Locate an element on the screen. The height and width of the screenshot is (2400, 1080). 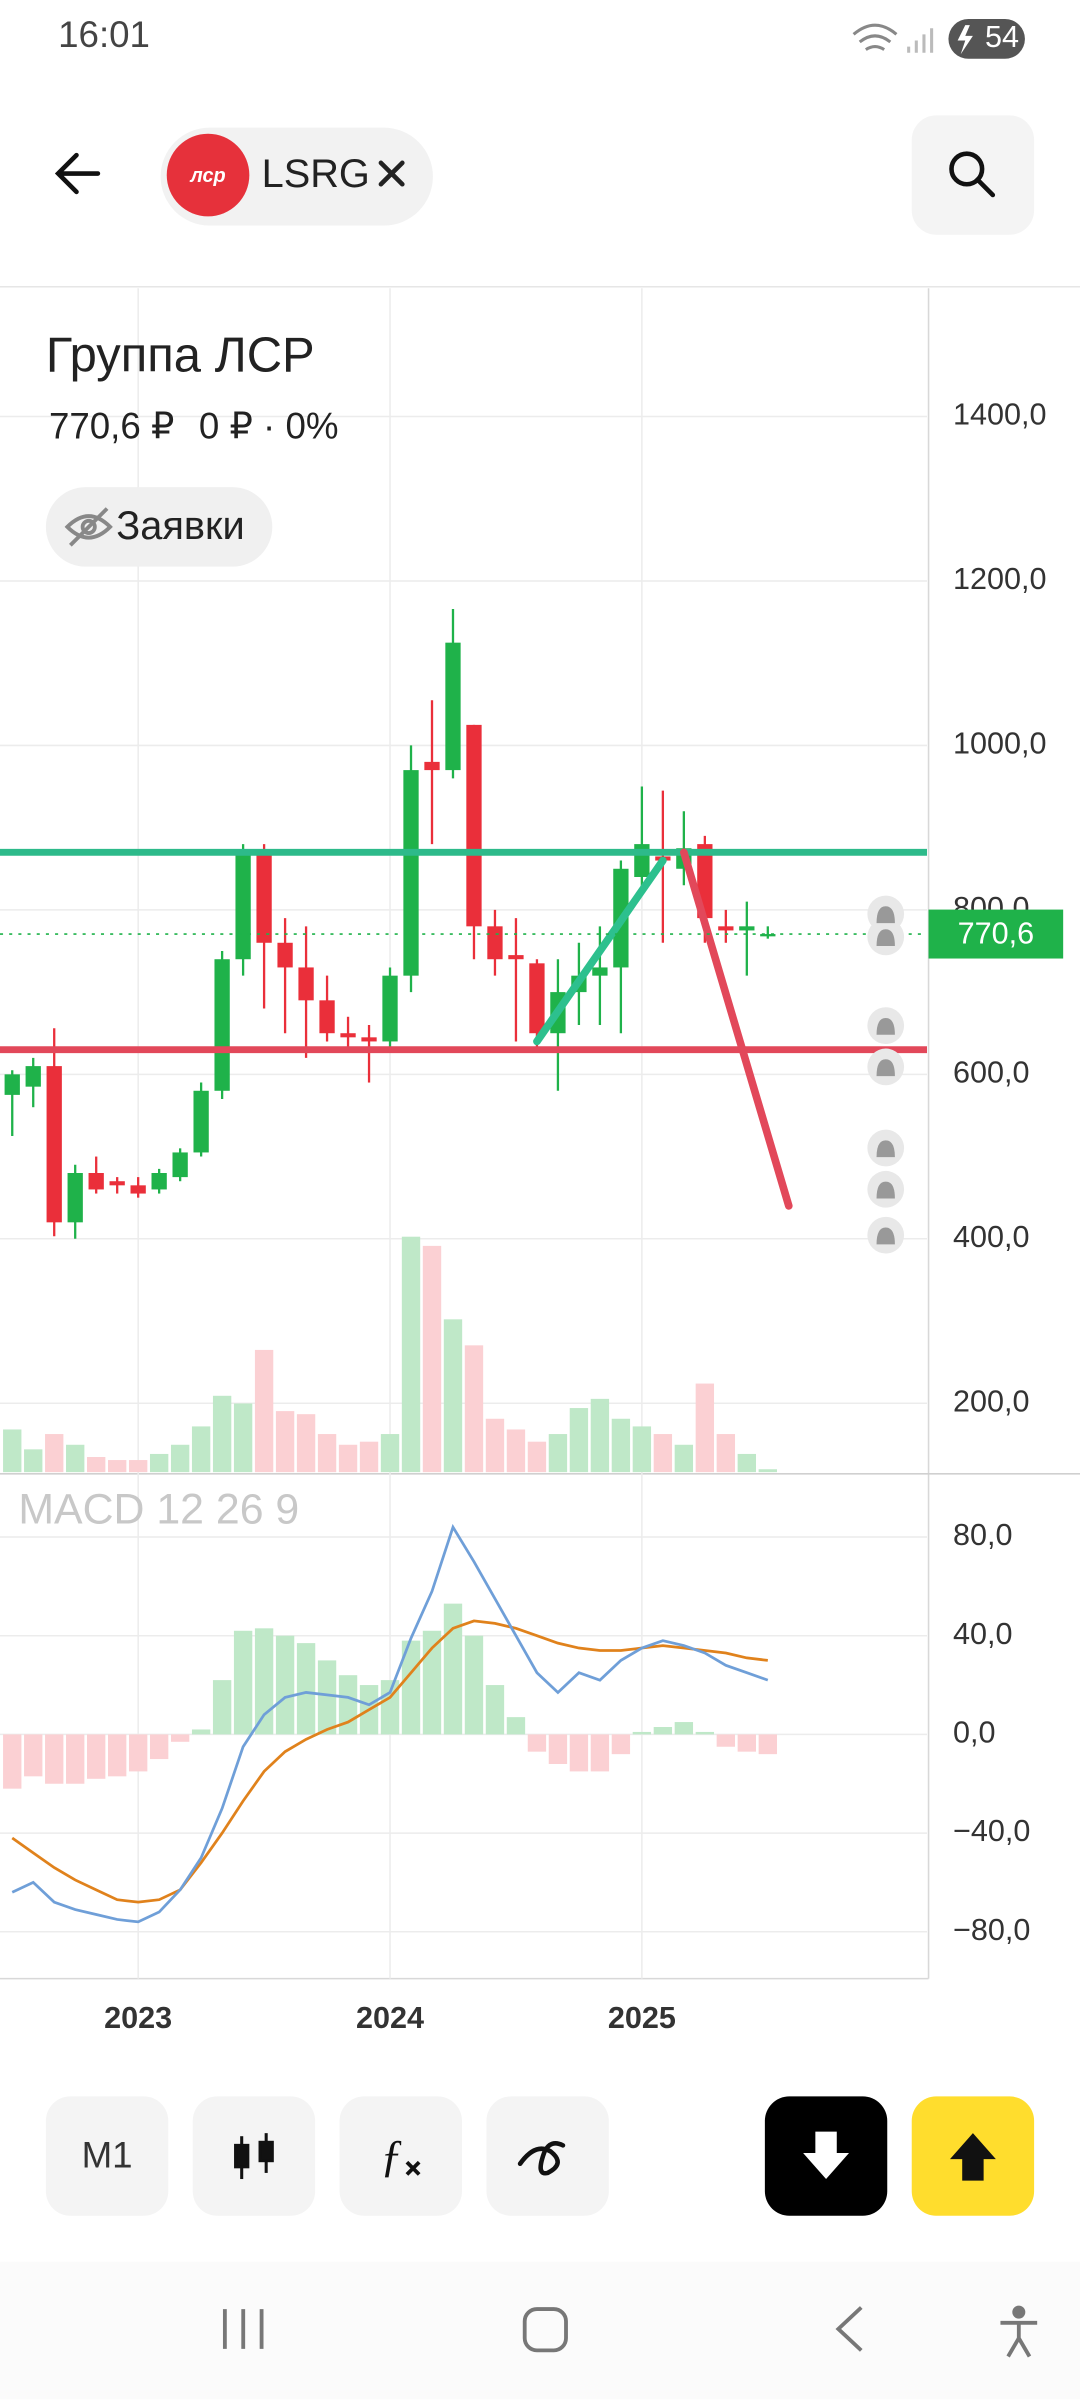
y-tick-label: 1400,0 is located at coordinates (1000, 415).